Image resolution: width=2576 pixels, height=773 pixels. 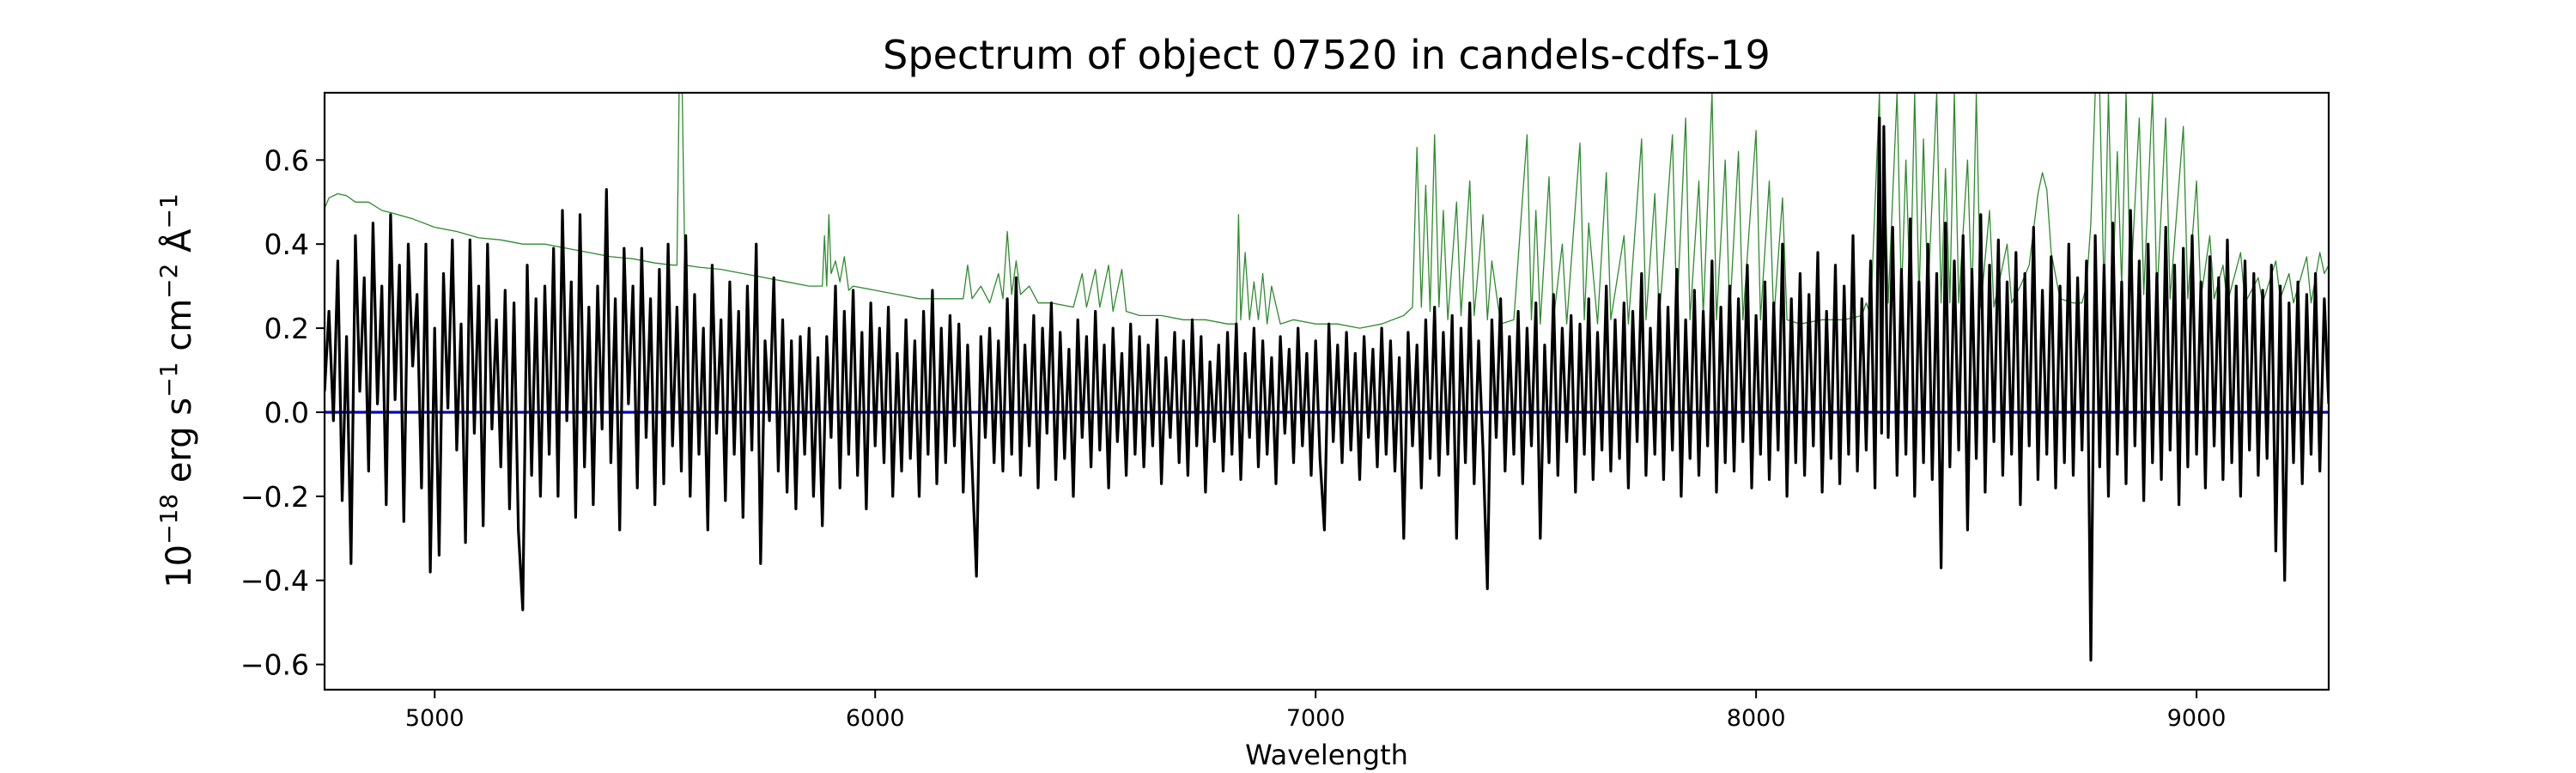 What do you see at coordinates (180, 446) in the screenshot?
I see `ylabel-unit-part: erg s` at bounding box center [180, 446].